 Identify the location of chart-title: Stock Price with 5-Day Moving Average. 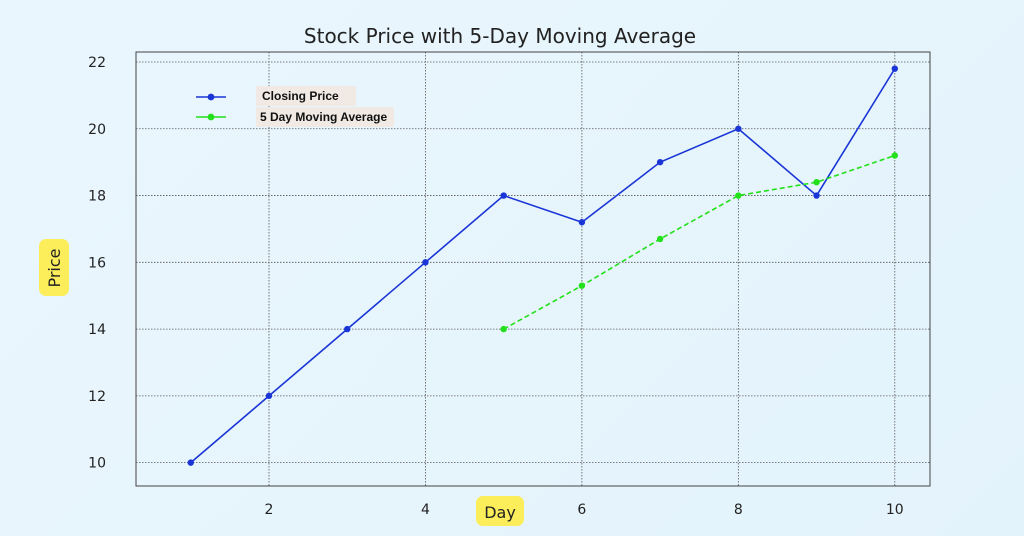
(500, 36).